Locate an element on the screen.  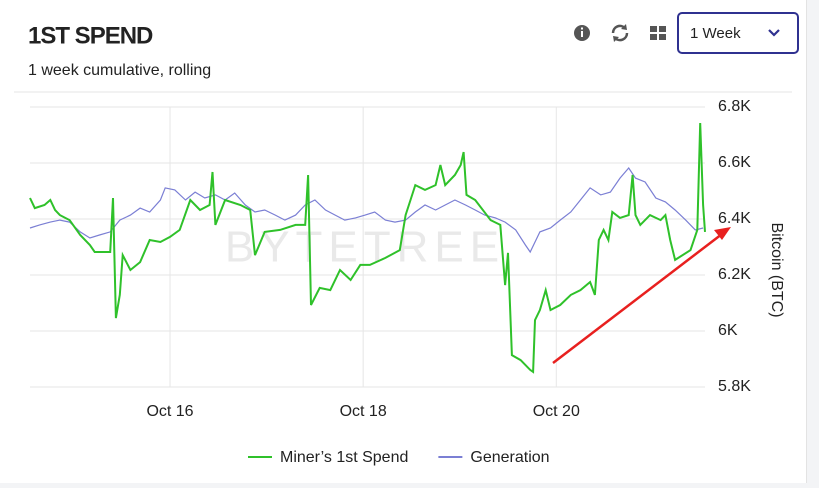
legend-label: Generation is located at coordinates (509, 457).